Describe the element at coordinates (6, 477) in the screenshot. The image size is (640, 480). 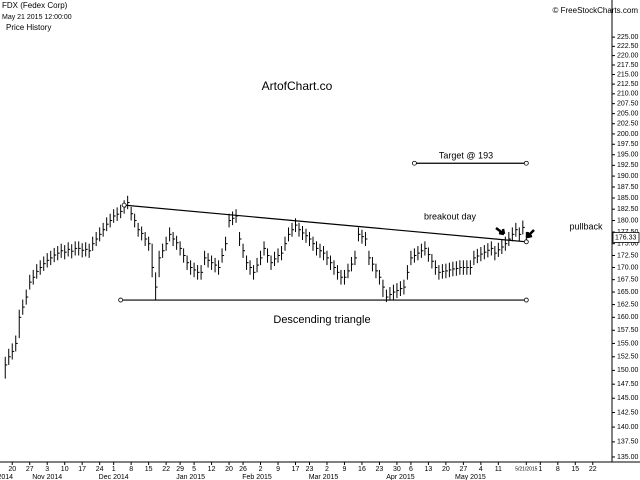
I see `month-label: 2014` at that location.